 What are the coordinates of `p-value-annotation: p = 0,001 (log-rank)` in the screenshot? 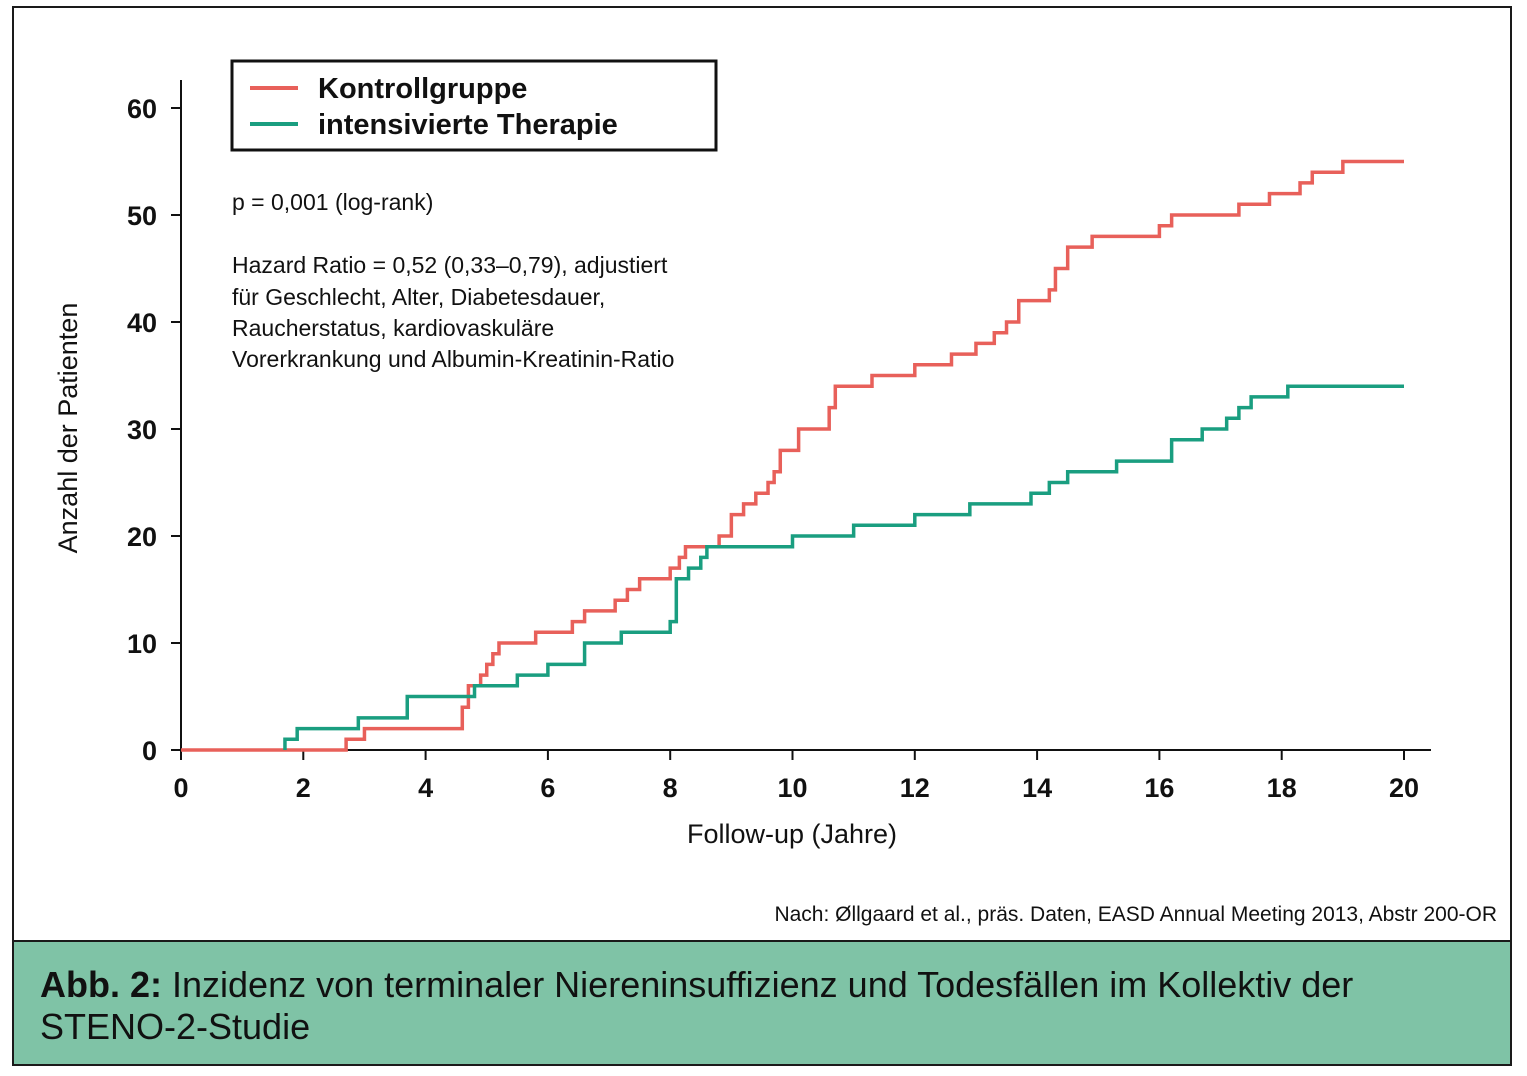 It's located at (332, 202).